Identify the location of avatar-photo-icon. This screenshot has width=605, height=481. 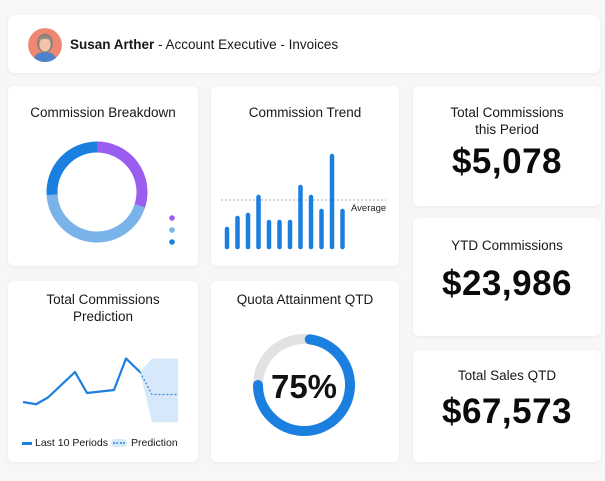
(45, 45).